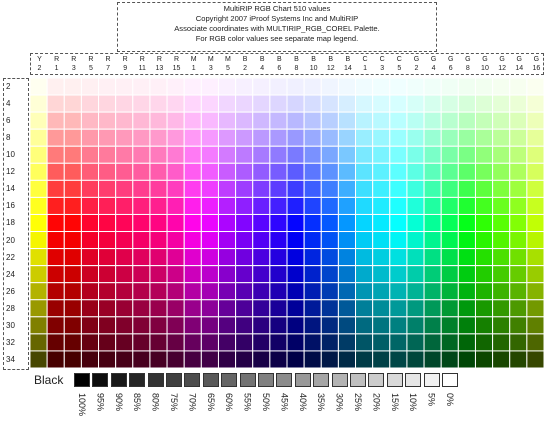 The height and width of the screenshot is (421, 545). What do you see at coordinates (266, 402) in the screenshot?
I see `percent-label: 50%` at bounding box center [266, 402].